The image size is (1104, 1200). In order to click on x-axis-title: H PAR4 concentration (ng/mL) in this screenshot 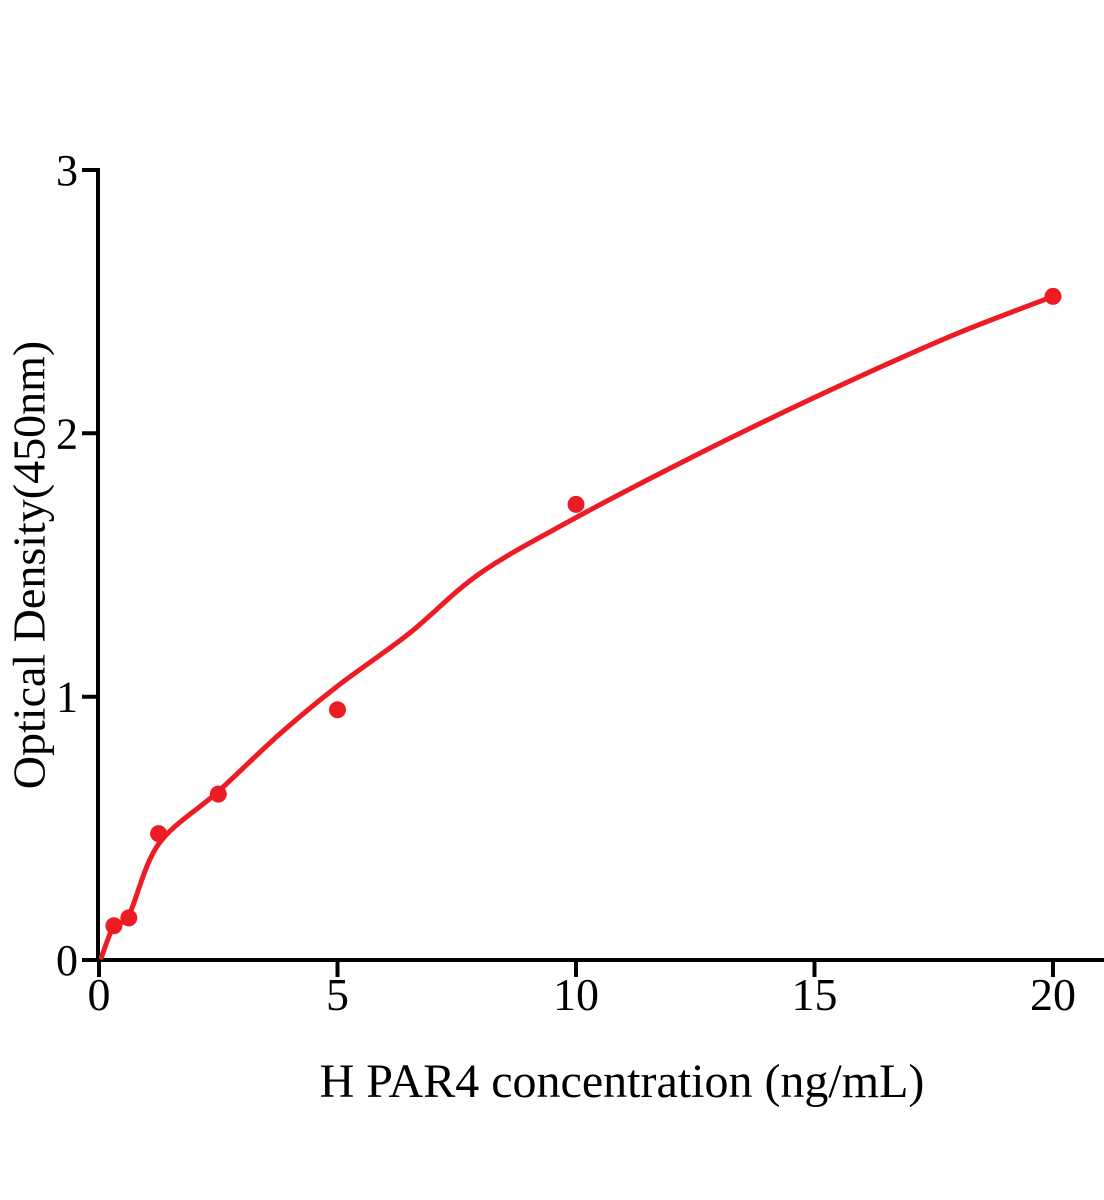, I will do `click(622, 1081)`.